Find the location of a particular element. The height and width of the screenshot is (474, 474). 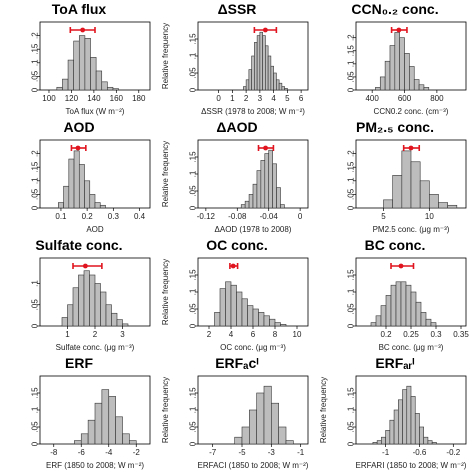

x-axis-label: ToA flux (W m⁻²) is located at coordinates (95, 111).